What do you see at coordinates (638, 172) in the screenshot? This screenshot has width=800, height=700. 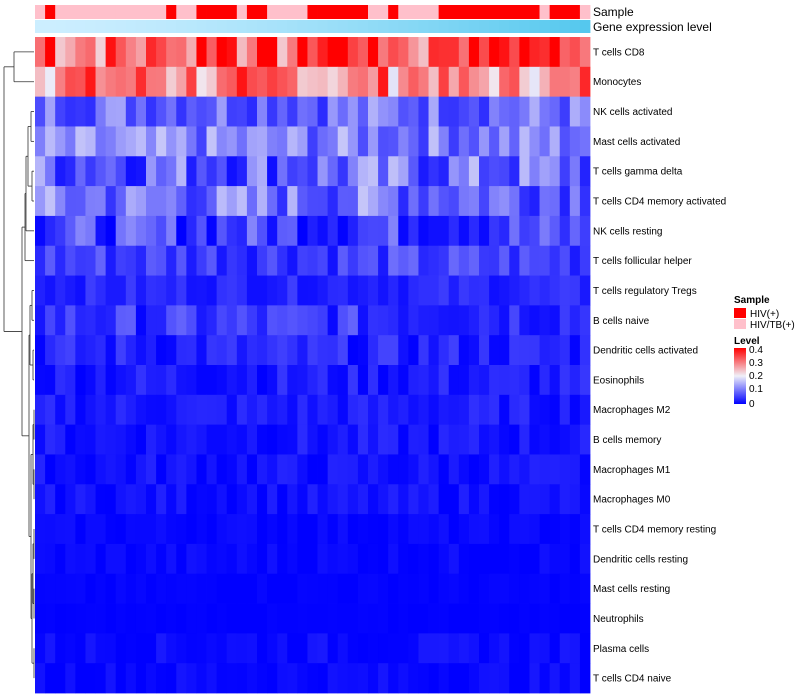 I see `row-label: T cells gamma delta` at bounding box center [638, 172].